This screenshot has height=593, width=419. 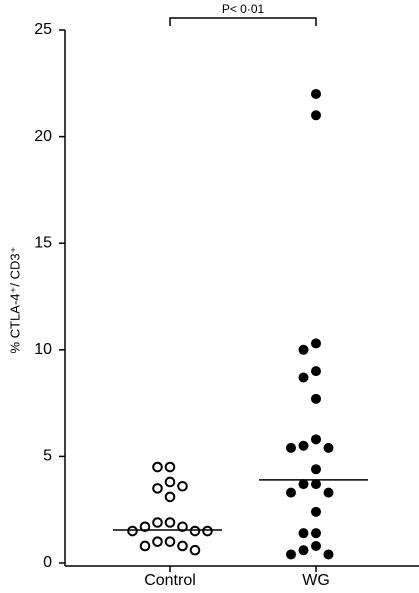 What do you see at coordinates (243, 9) in the screenshot?
I see `p-annotation: P< 0·01` at bounding box center [243, 9].